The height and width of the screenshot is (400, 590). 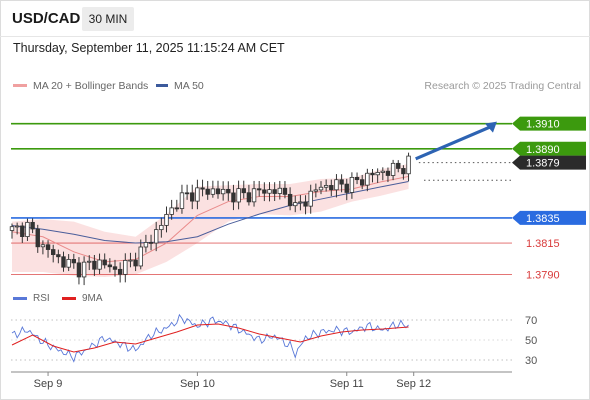 What do you see at coordinates (295, 36) in the screenshot?
I see `header-divider` at bounding box center [295, 36].